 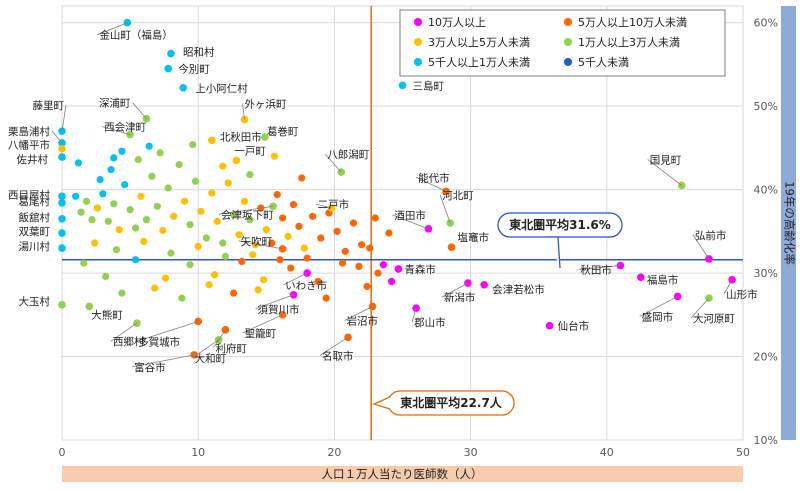 I want to click on legend-label: 5千人未満, so click(x=603, y=62).